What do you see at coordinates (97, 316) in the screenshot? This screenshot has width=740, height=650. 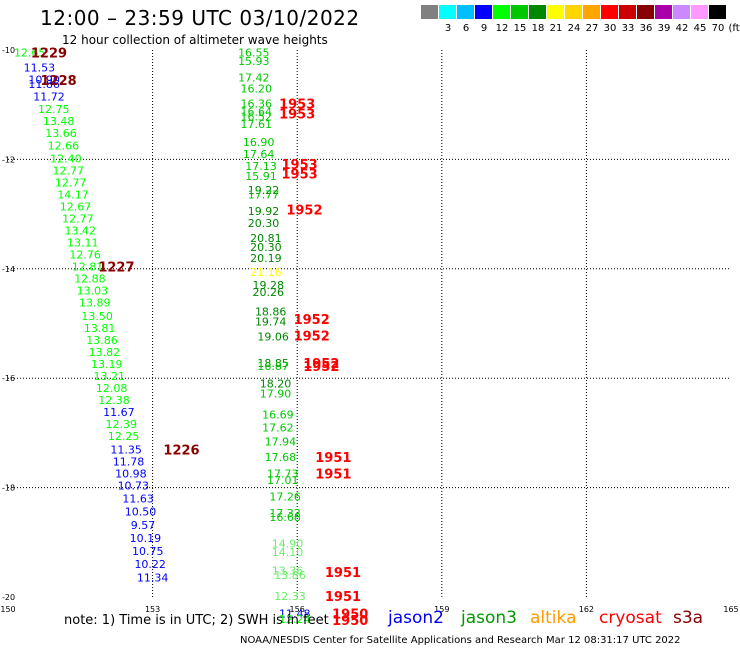 I see `wave-height-point: 13.50` at bounding box center [97, 316].